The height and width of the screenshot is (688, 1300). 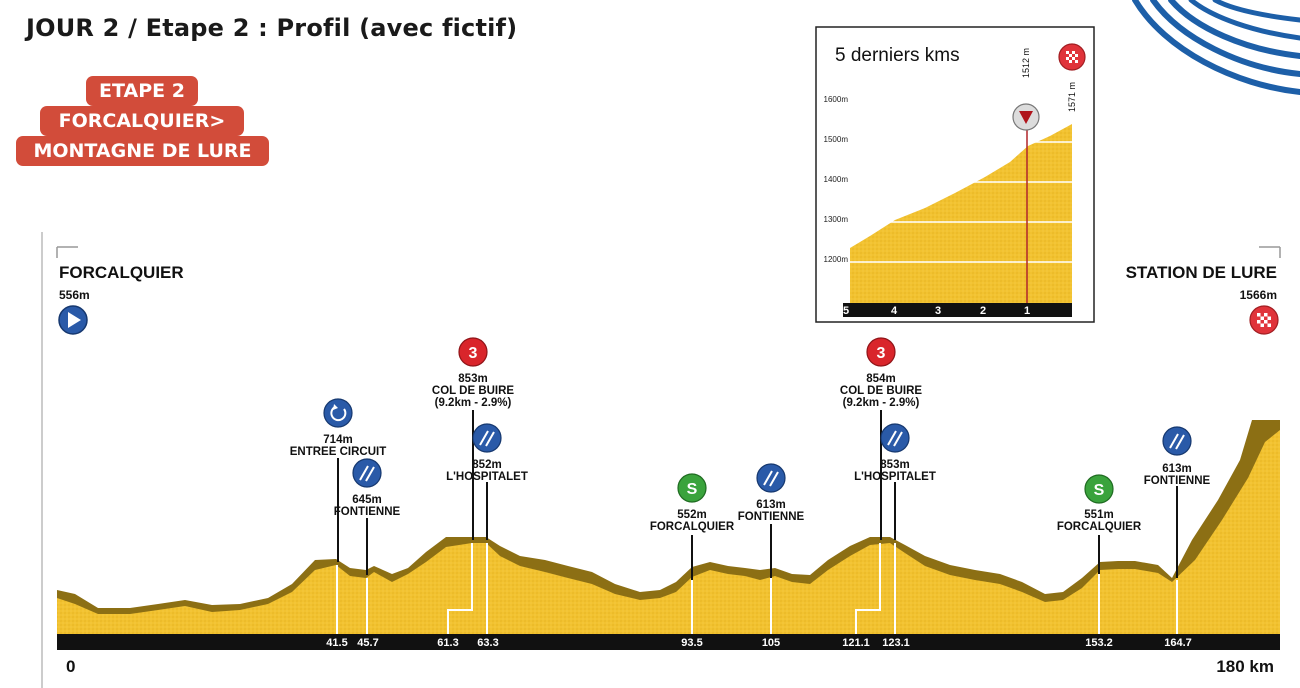 I want to click on km-mark: 45.7, so click(x=367, y=643).